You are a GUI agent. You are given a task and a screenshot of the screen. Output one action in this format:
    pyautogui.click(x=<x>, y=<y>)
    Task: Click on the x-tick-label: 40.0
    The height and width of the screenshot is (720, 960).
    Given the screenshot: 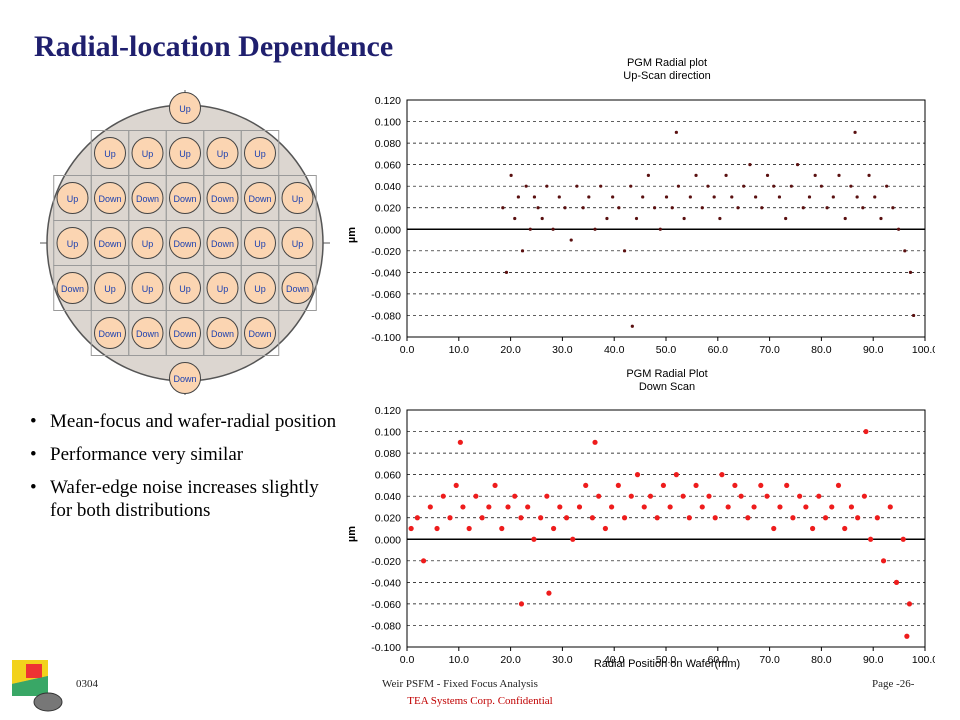 What is the action you would take?
    pyautogui.click(x=614, y=660)
    